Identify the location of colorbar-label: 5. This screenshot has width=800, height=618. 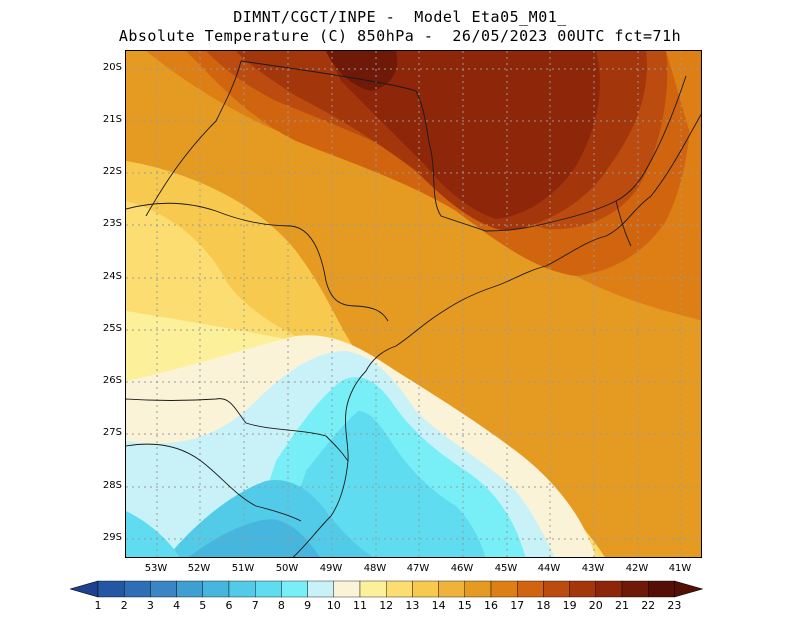
(203, 605).